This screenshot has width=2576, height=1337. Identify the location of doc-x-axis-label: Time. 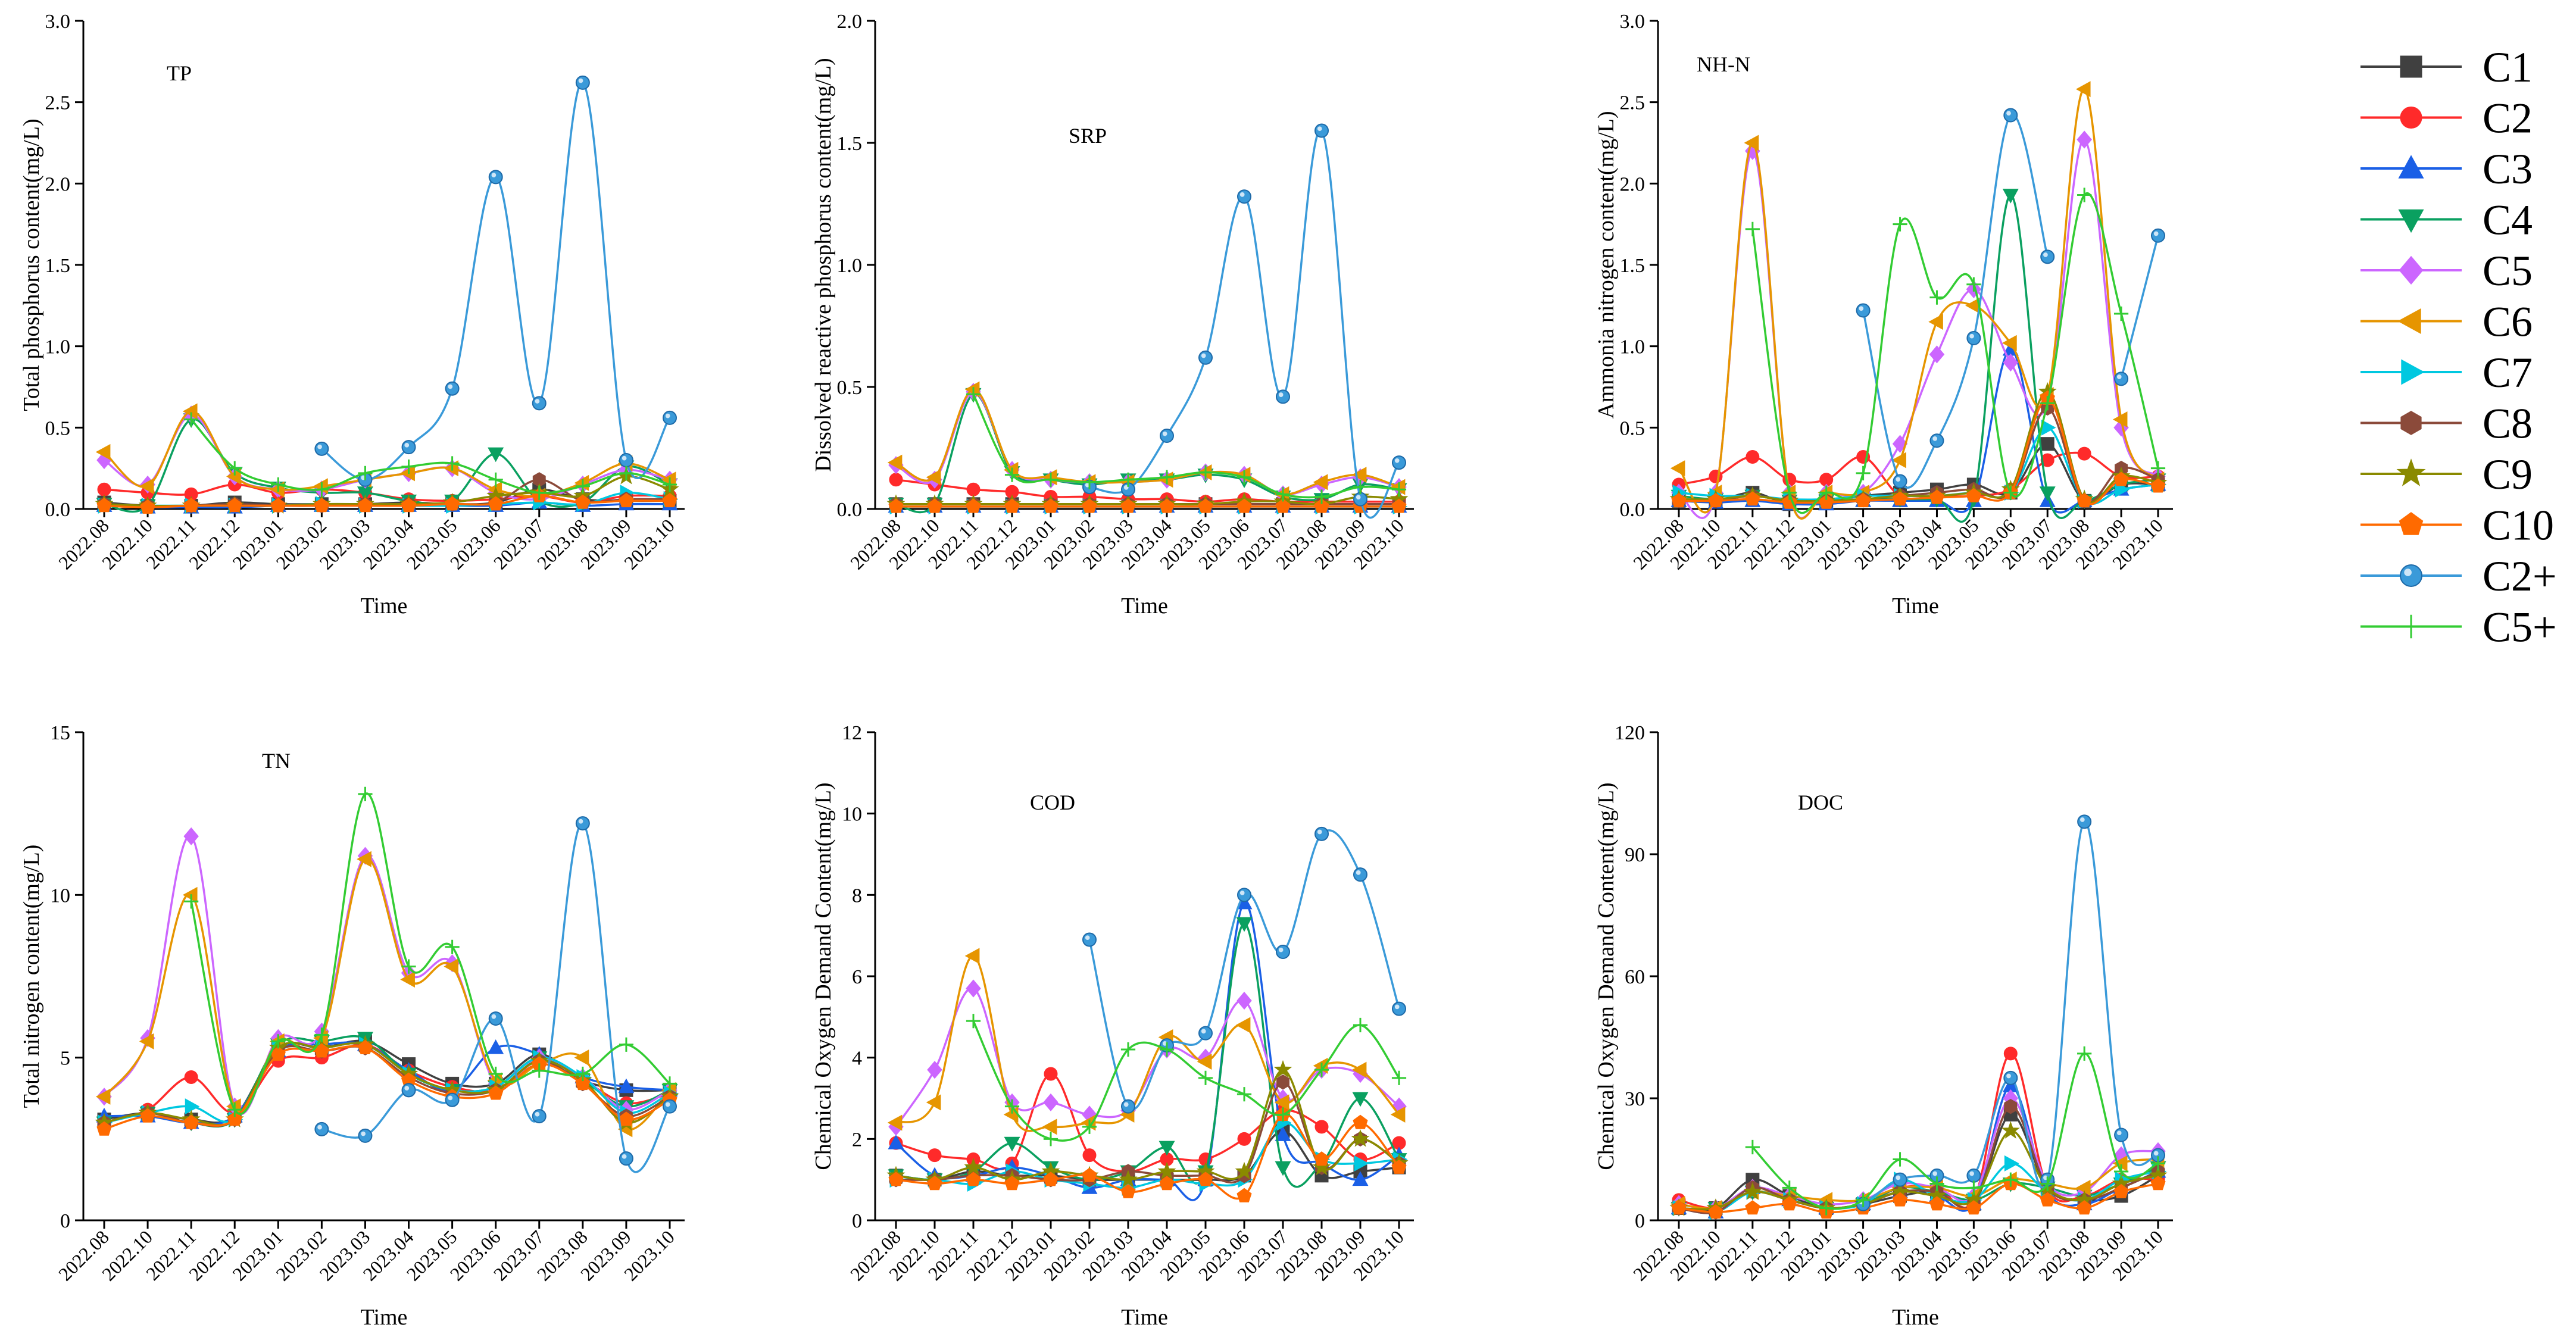
(1915, 1318).